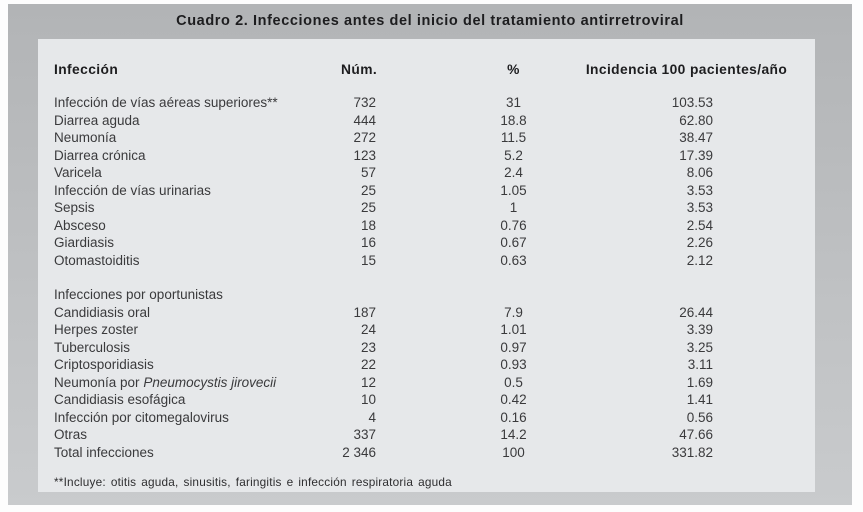 Image resolution: width=863 pixels, height=512 pixels. I want to click on table-row: Otras 337 14.2 47.66, so click(426, 435).